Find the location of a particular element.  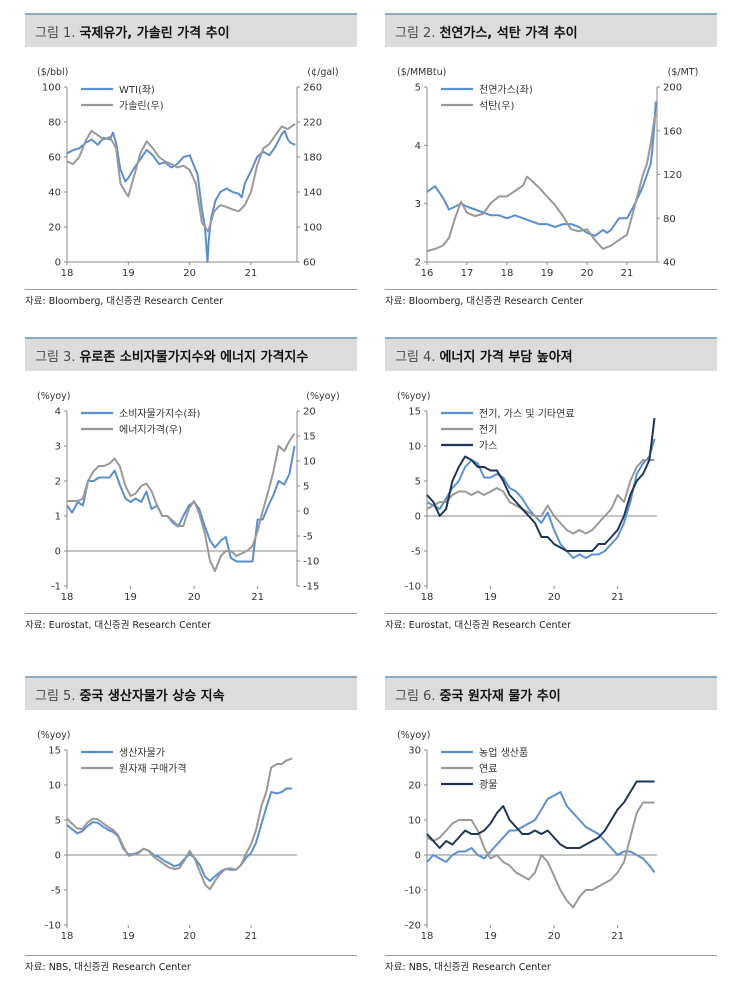

x-tick-label: 17 is located at coordinates (467, 273).